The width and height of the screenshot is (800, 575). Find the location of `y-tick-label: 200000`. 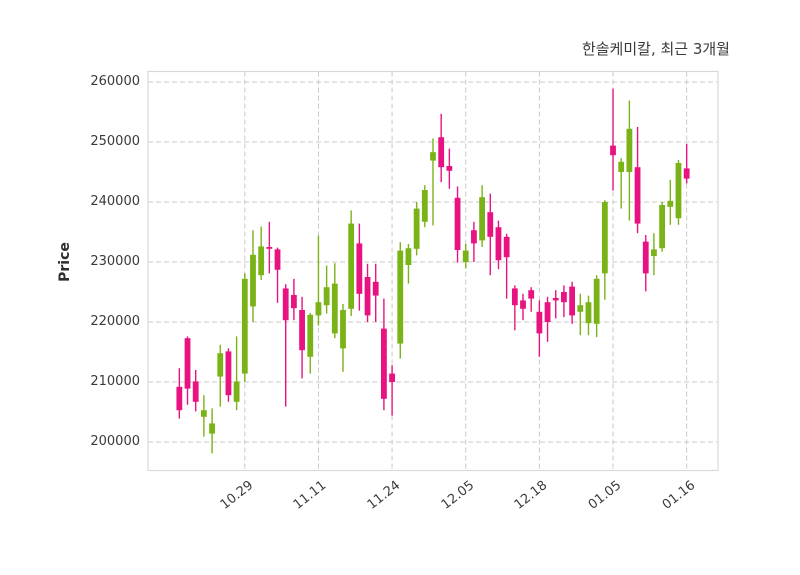

y-tick-label: 200000 is located at coordinates (115, 441).